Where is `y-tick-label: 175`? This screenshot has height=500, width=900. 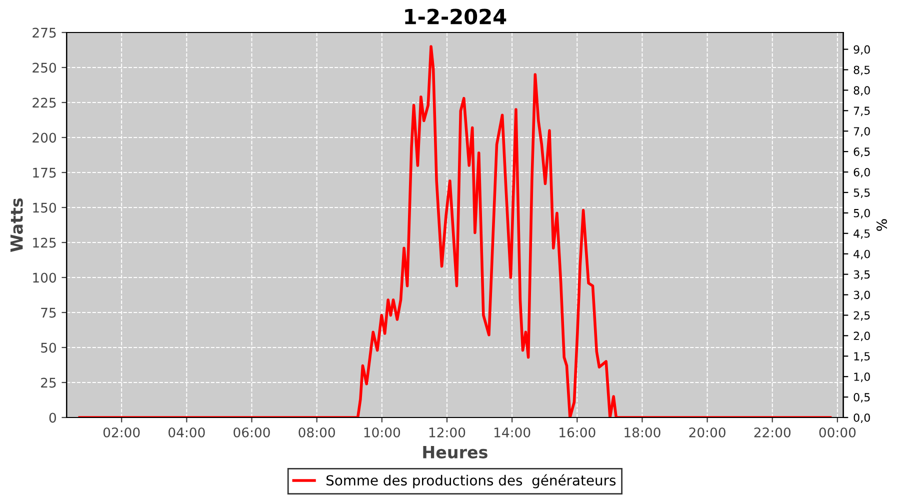 y-tick-label: 175 is located at coordinates (44, 173).